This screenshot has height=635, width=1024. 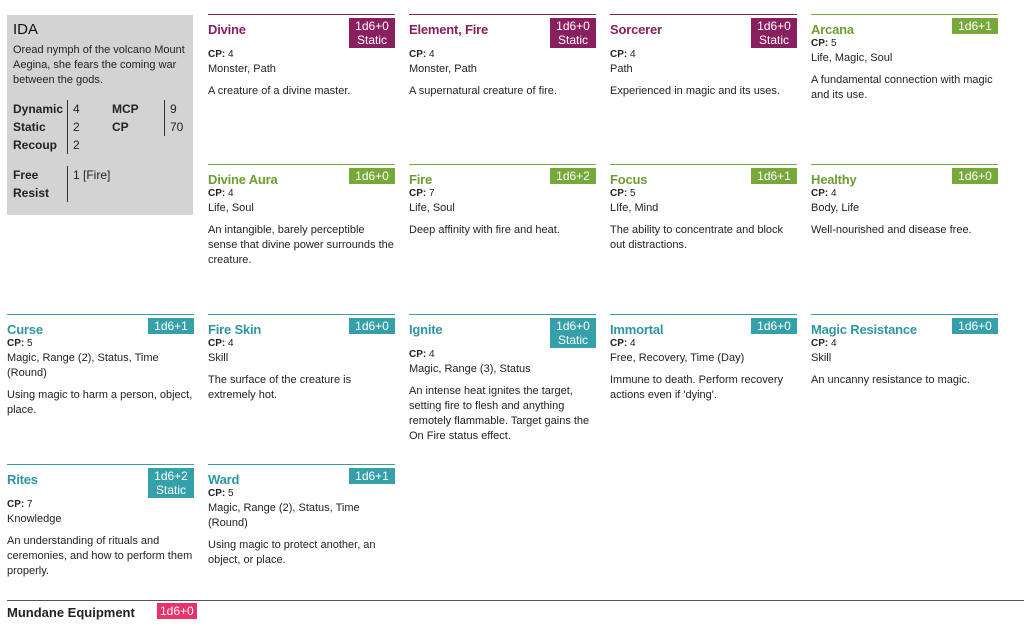 What do you see at coordinates (621, 69) in the screenshot?
I see `card-tags: Path` at bounding box center [621, 69].